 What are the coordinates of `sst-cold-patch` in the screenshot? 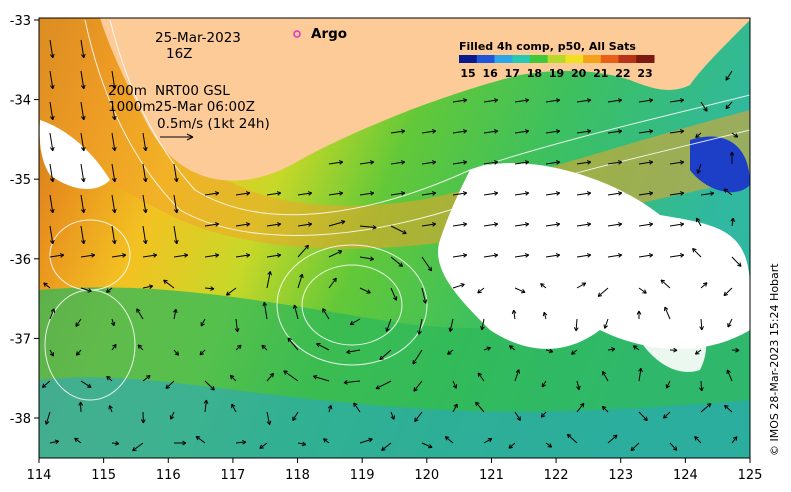 It's located at (720, 164).